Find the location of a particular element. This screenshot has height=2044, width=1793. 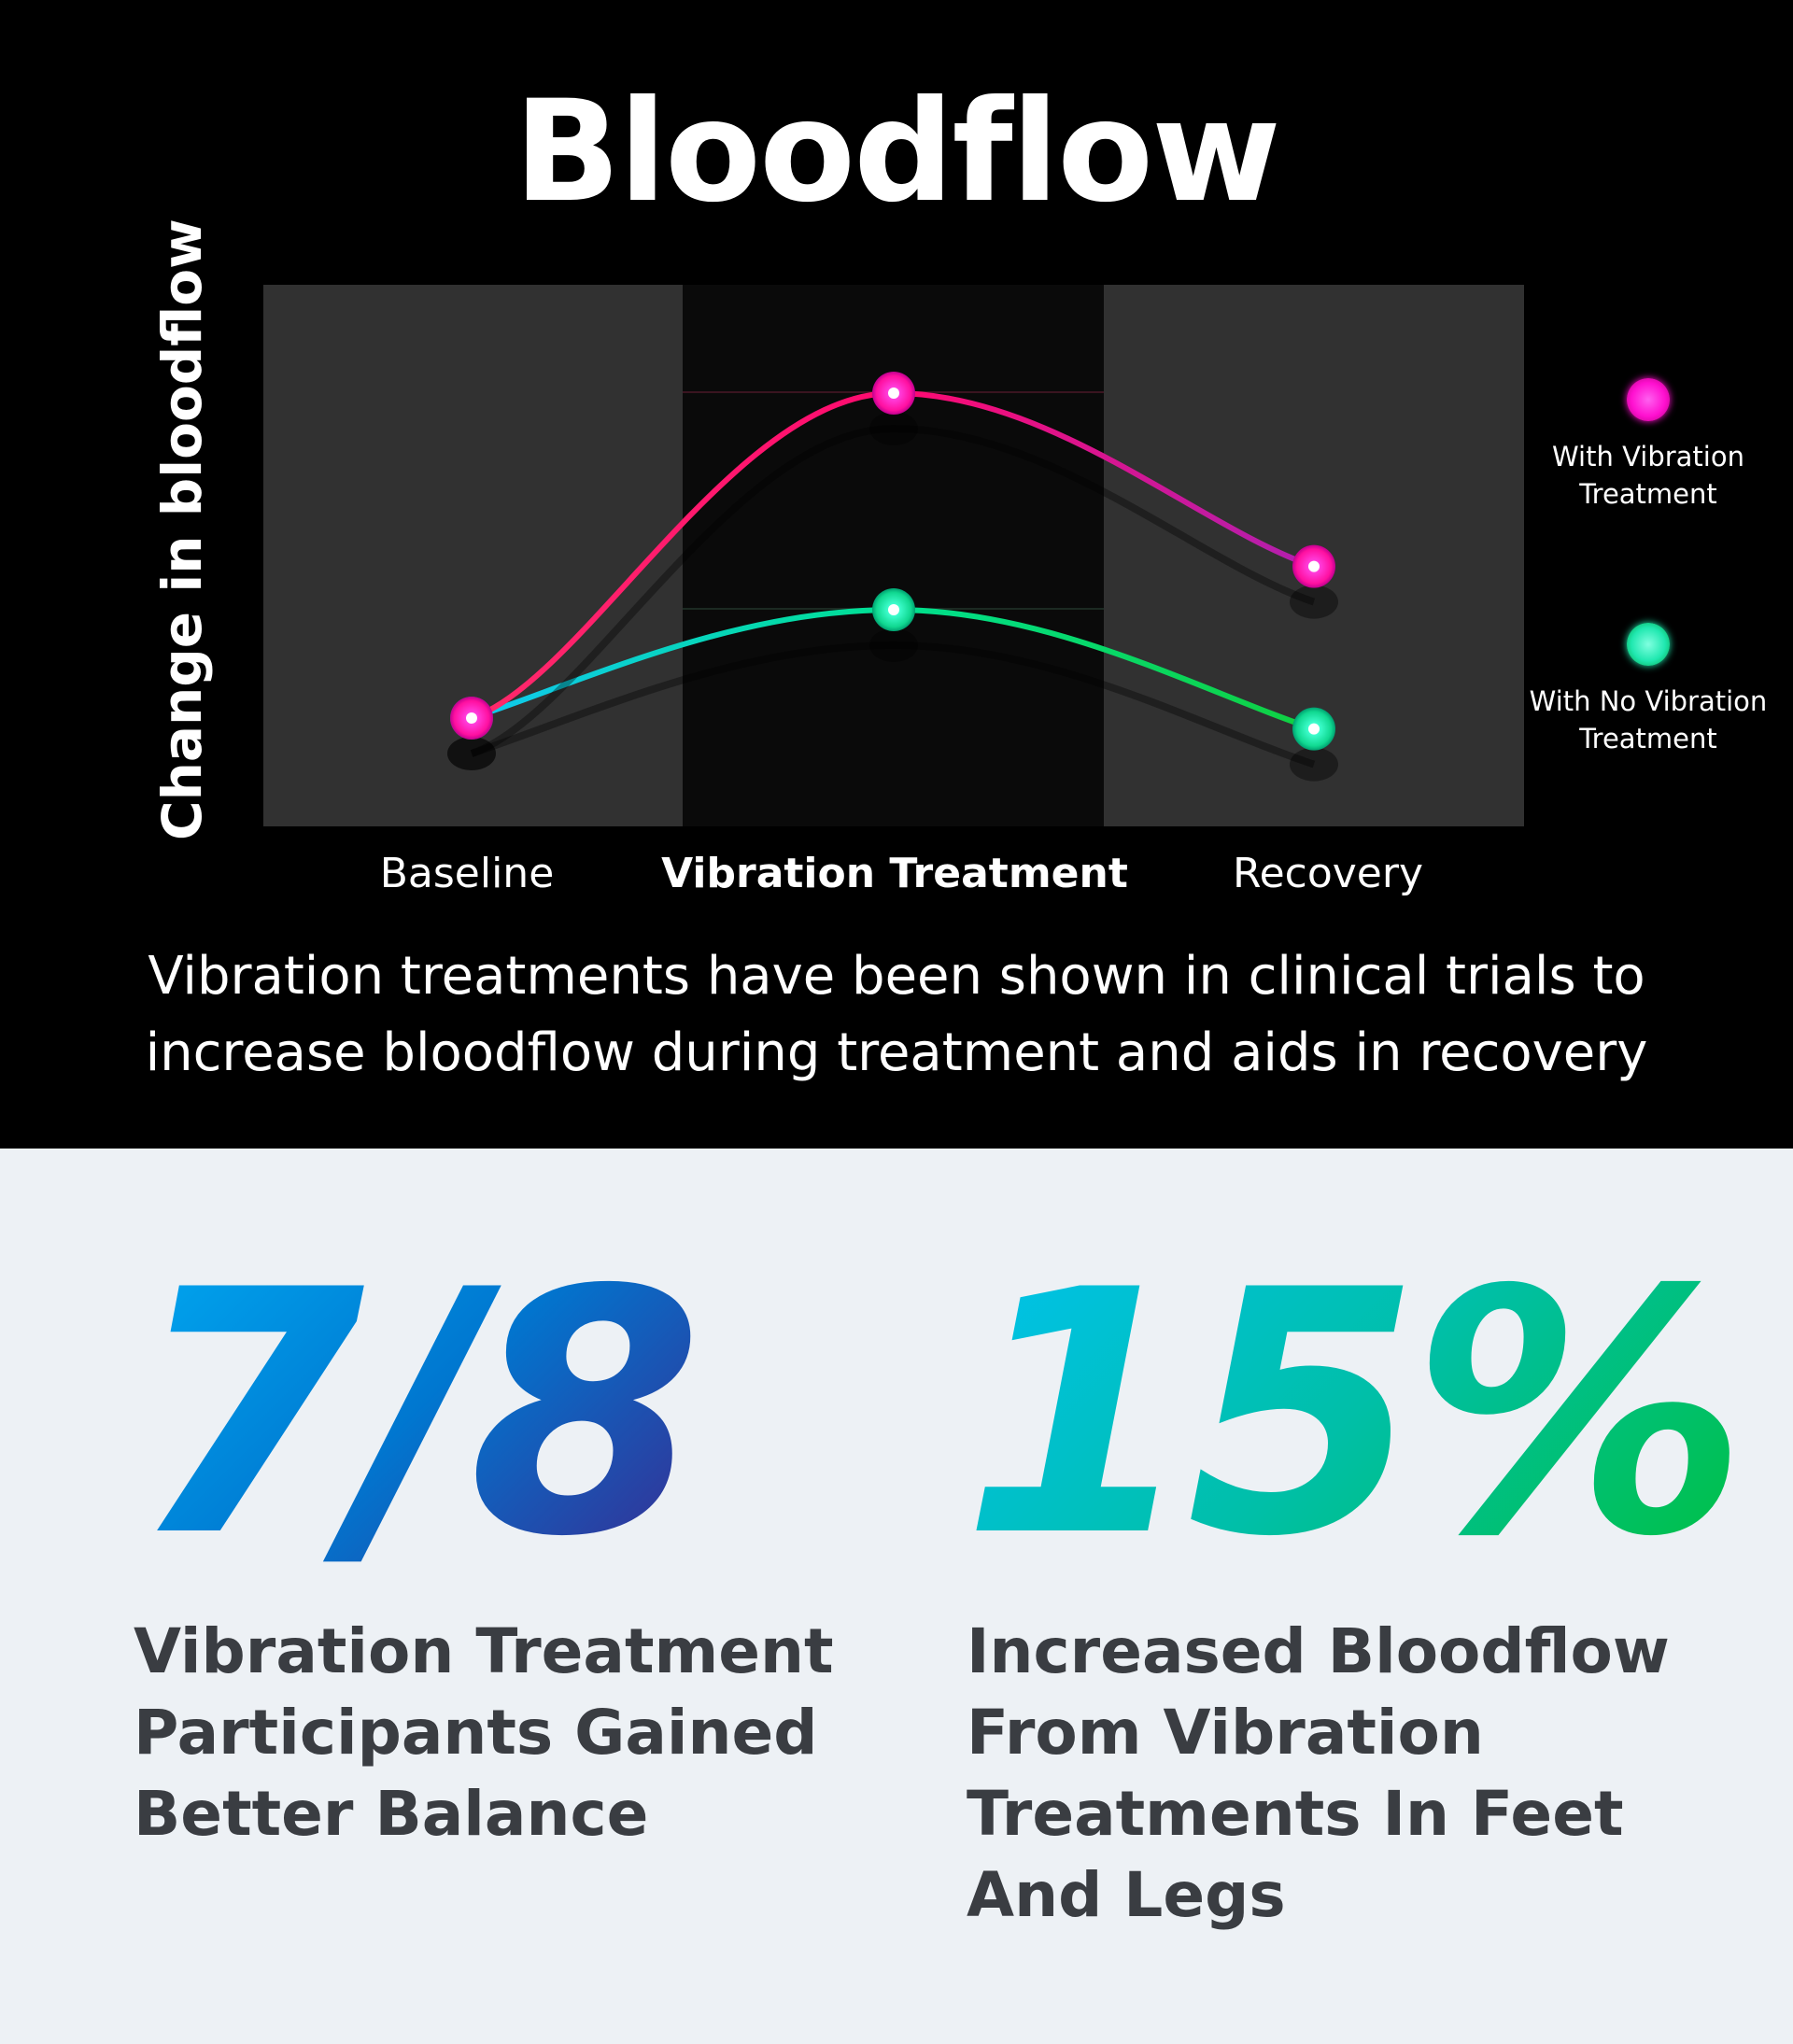

x-tick-baseline: Baseline is located at coordinates (467, 873).